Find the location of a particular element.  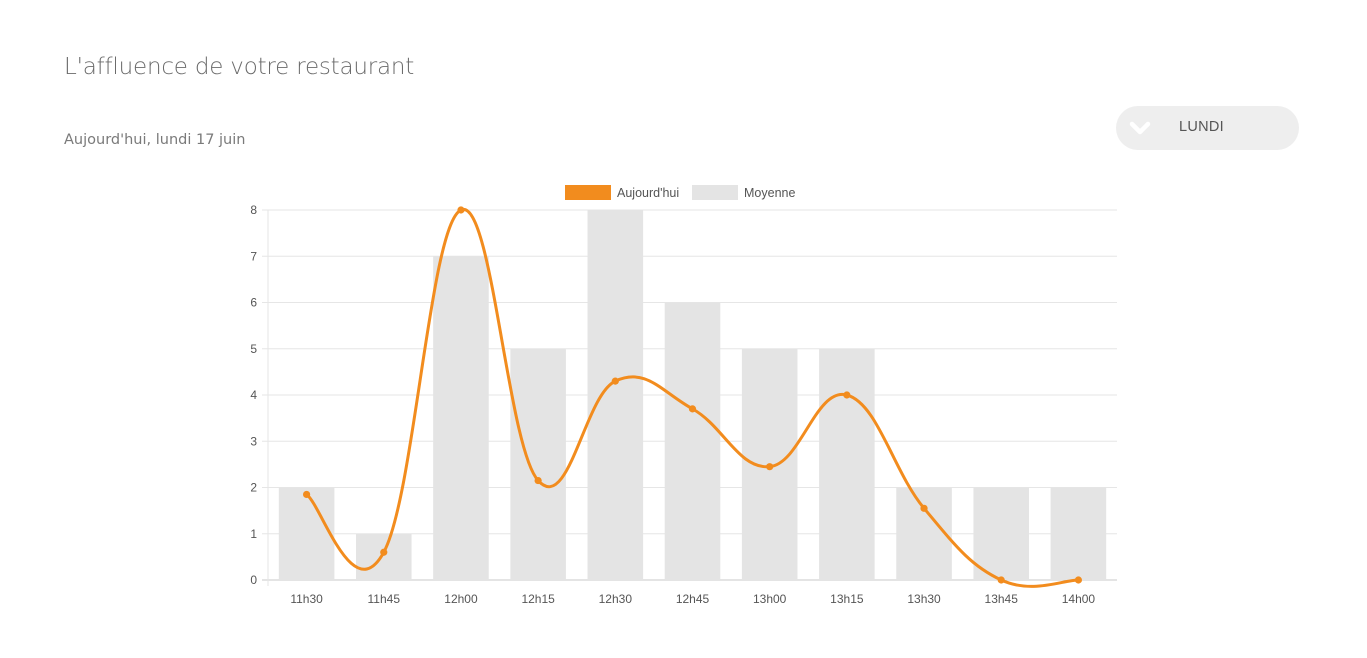

page-title: L'affluence de votre restaurant is located at coordinates (239, 67).